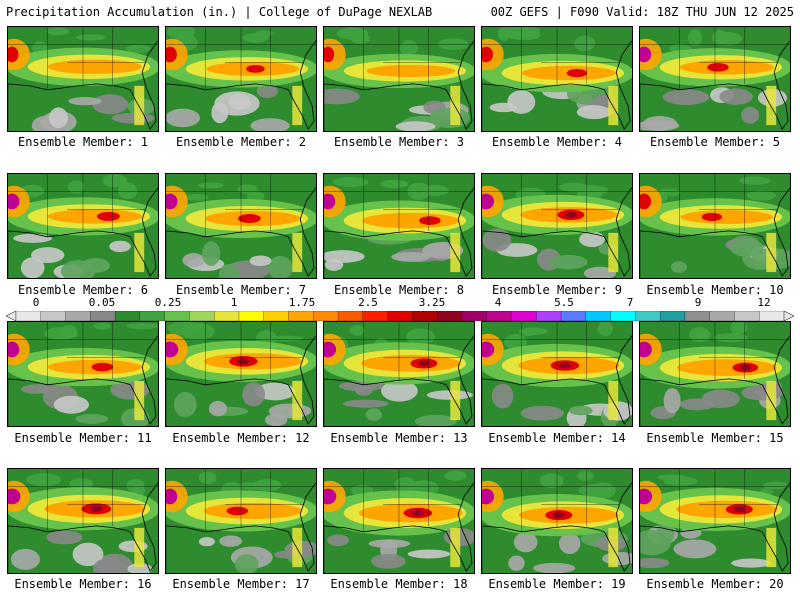  Describe the element at coordinates (83, 438) in the screenshot. I see `ensemble-member-label: Ensemble Member: 11` at that location.